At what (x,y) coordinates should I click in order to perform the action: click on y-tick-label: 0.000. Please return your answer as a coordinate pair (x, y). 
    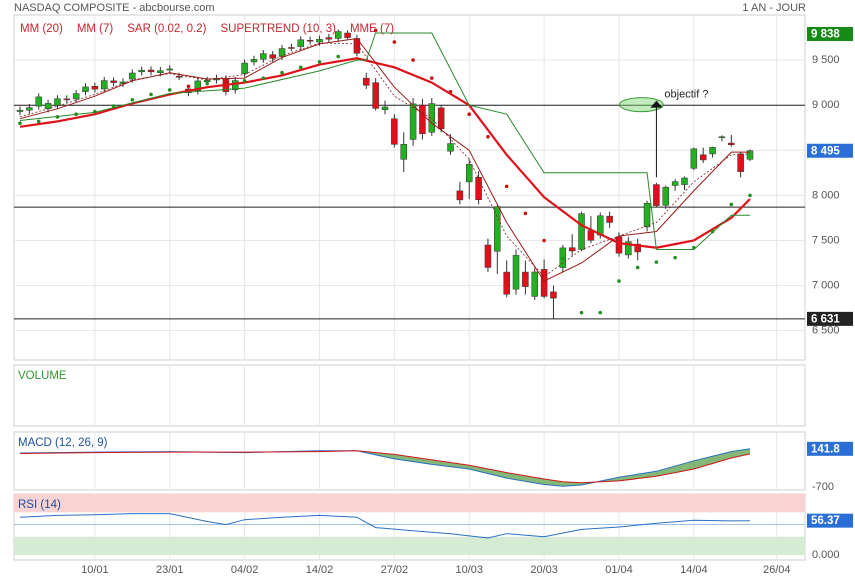
    Looking at the image, I should click on (826, 555).